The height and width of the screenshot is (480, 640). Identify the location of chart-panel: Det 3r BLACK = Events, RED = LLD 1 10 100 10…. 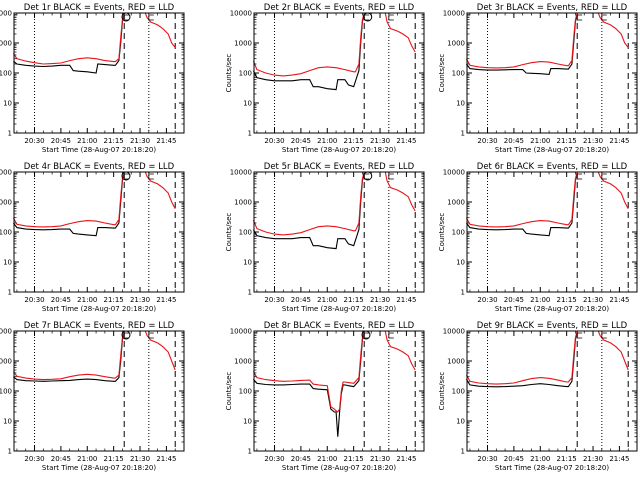
(538, 78).